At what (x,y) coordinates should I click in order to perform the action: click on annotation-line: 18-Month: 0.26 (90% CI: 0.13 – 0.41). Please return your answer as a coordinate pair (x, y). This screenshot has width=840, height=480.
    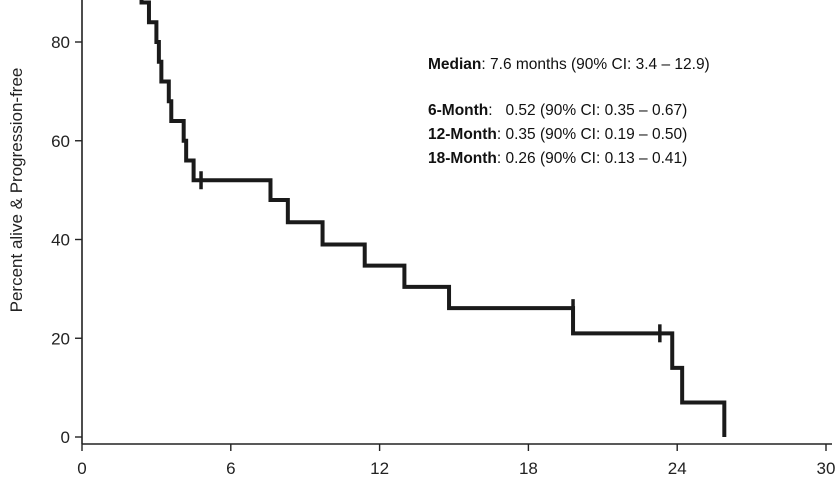
    Looking at the image, I should click on (557, 158).